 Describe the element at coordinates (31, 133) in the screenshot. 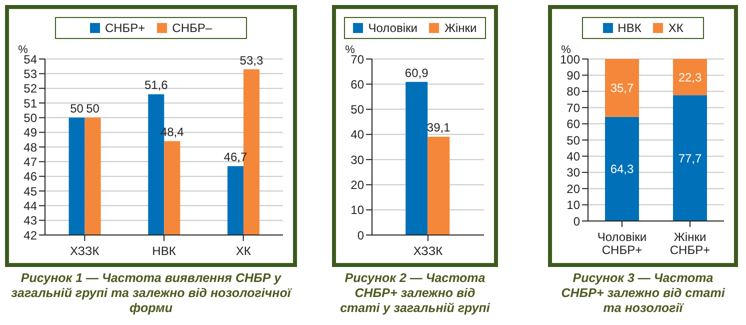

I see `y-tick-label: 49` at that location.